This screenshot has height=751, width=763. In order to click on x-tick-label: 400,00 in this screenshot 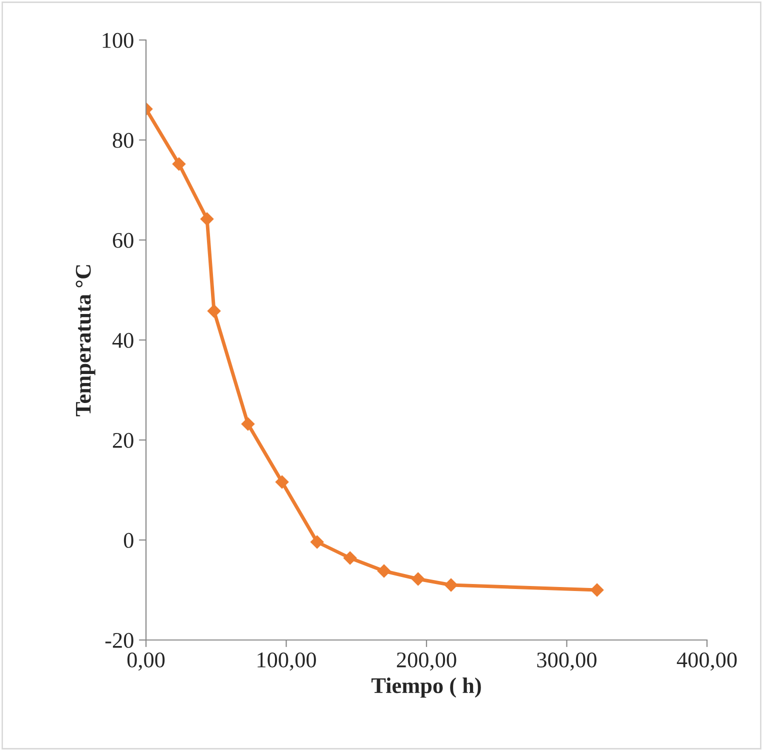, I will do `click(706, 661)`.